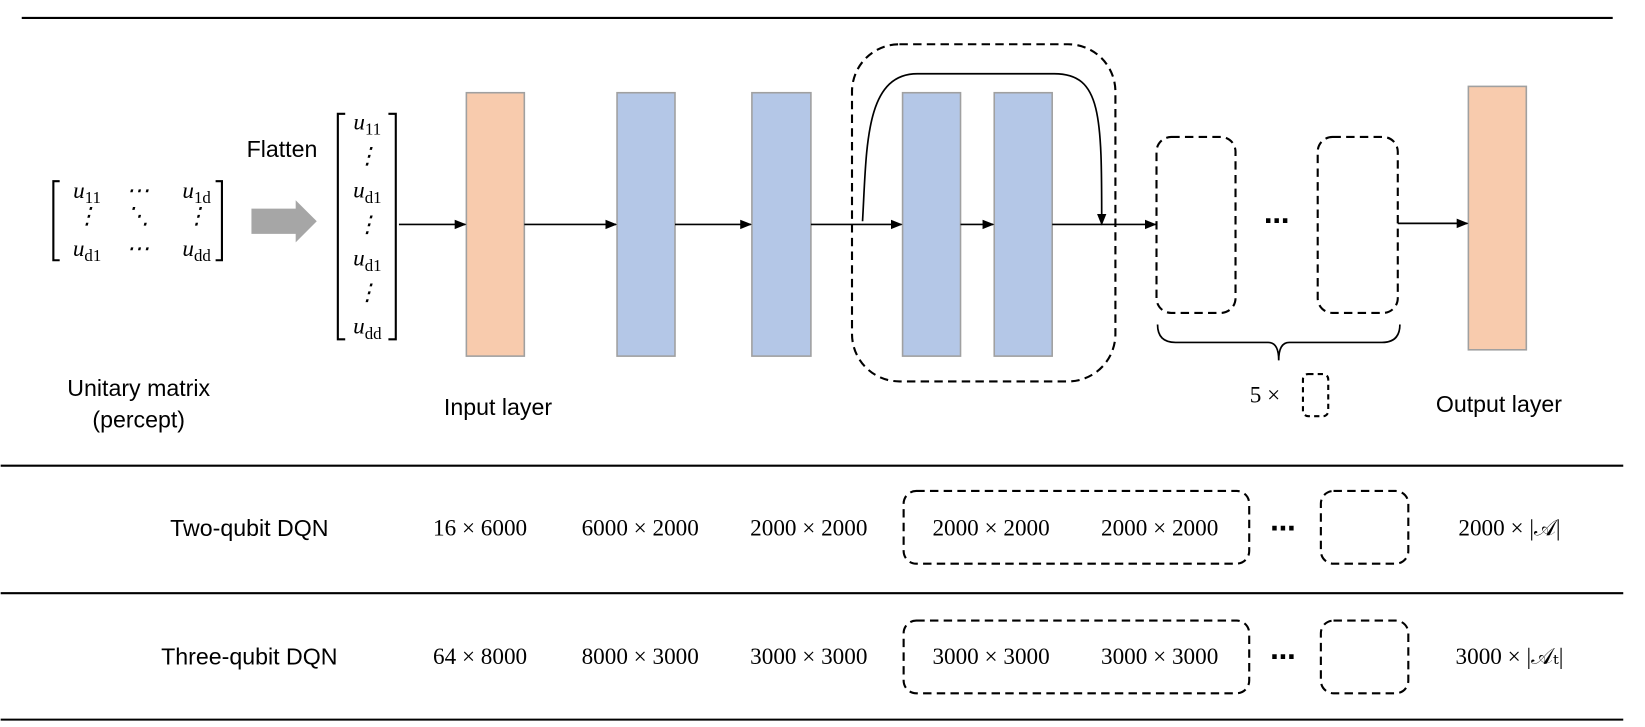  Describe the element at coordinates (933, 151) in the screenshot. I see `arrows` at that location.